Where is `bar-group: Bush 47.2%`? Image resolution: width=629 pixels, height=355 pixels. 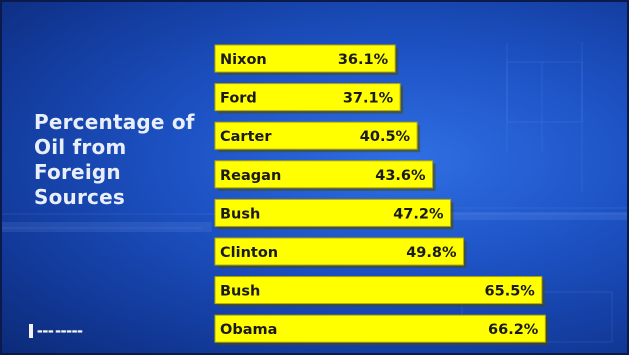 bar-group: Bush 47.2% is located at coordinates (334, 214).